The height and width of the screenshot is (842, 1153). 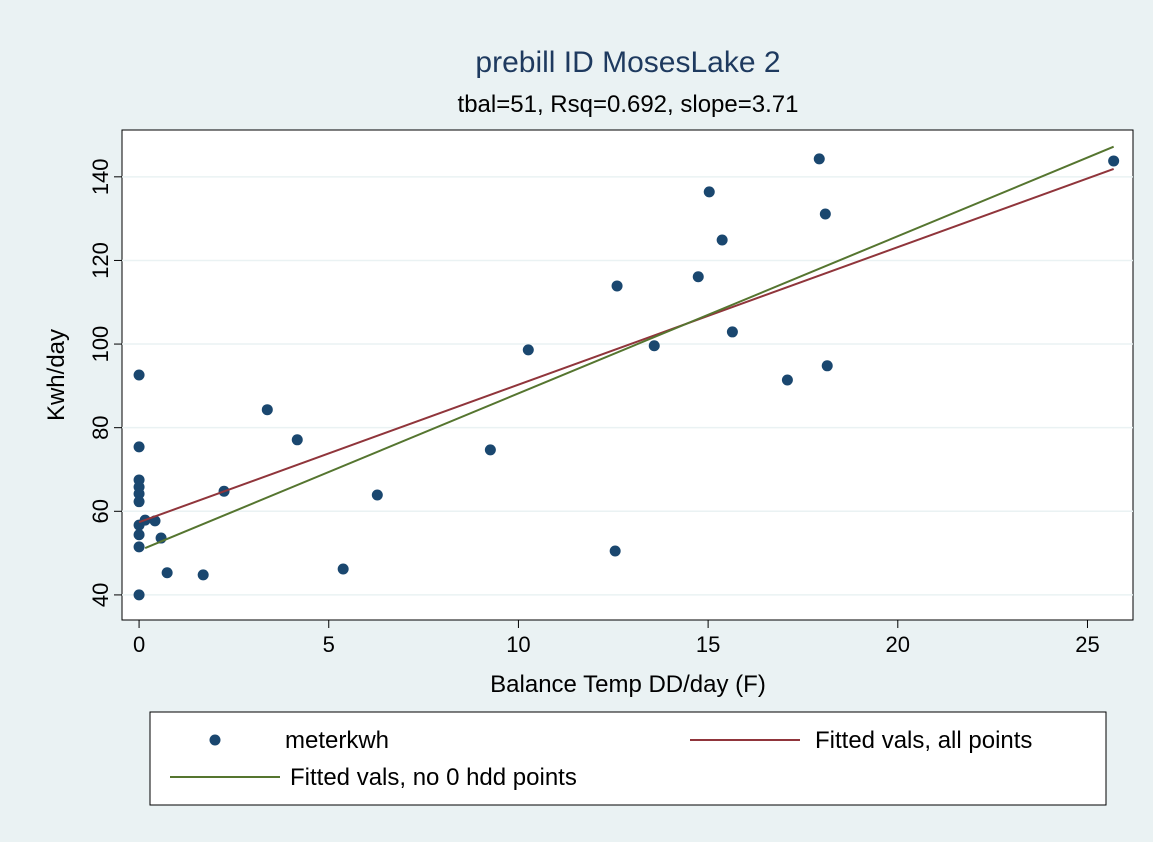 What do you see at coordinates (628, 684) in the screenshot?
I see `x-axis-label: Balance Temp DD/day (F)` at bounding box center [628, 684].